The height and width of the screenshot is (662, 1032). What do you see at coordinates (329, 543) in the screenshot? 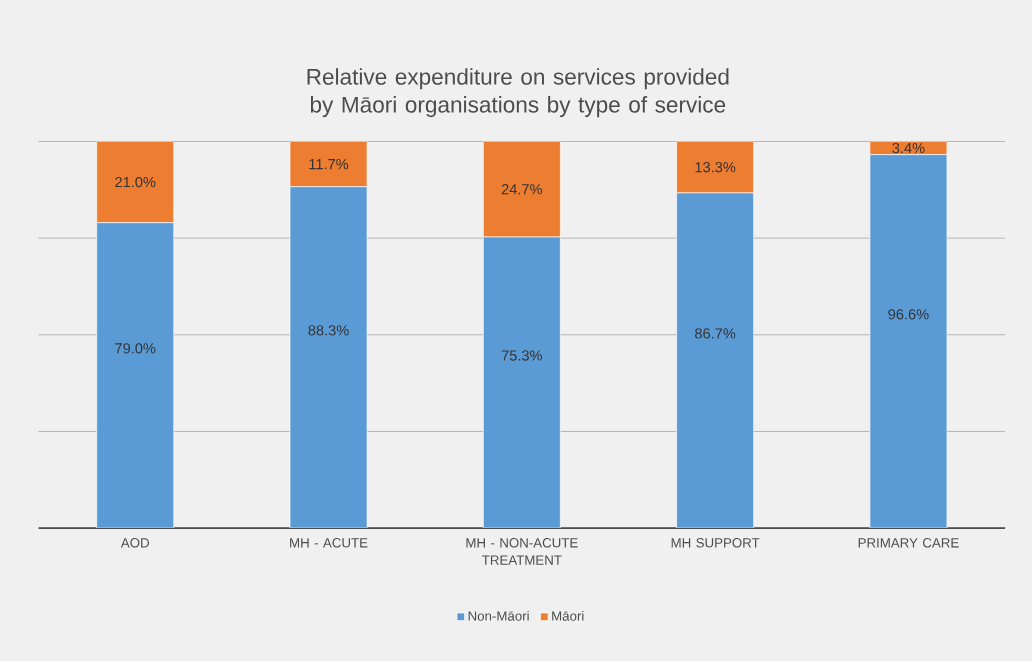
I see `x-tick-label: MH - ACUTE` at bounding box center [329, 543].